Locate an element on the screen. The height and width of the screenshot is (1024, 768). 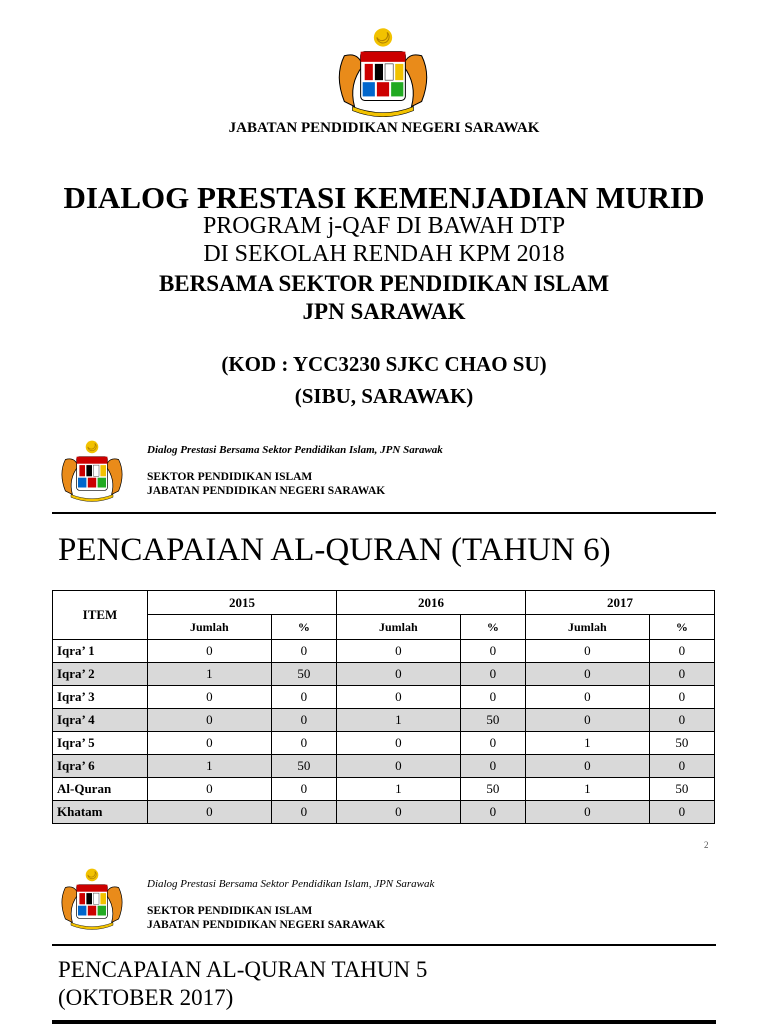
partner-line: BERSAMA SEKTOR PENDIDIKAN ISLAM is located at coordinates (384, 283).